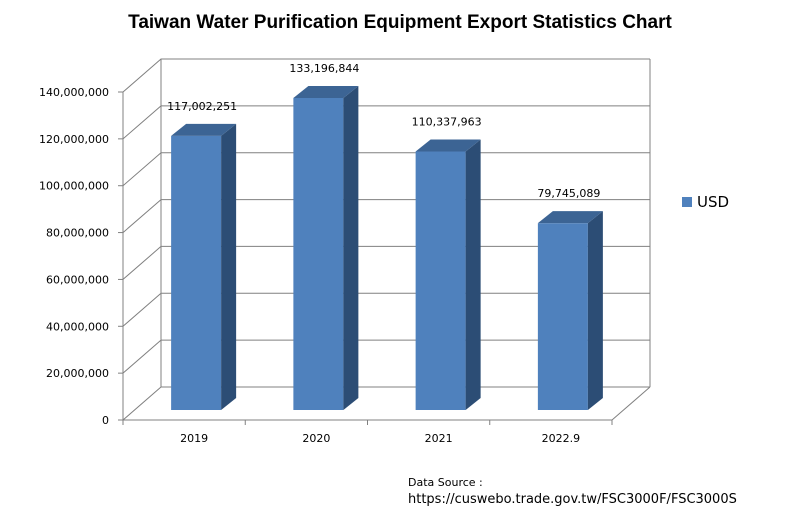  I want to click on x-tick-label: 2019, so click(194, 438).